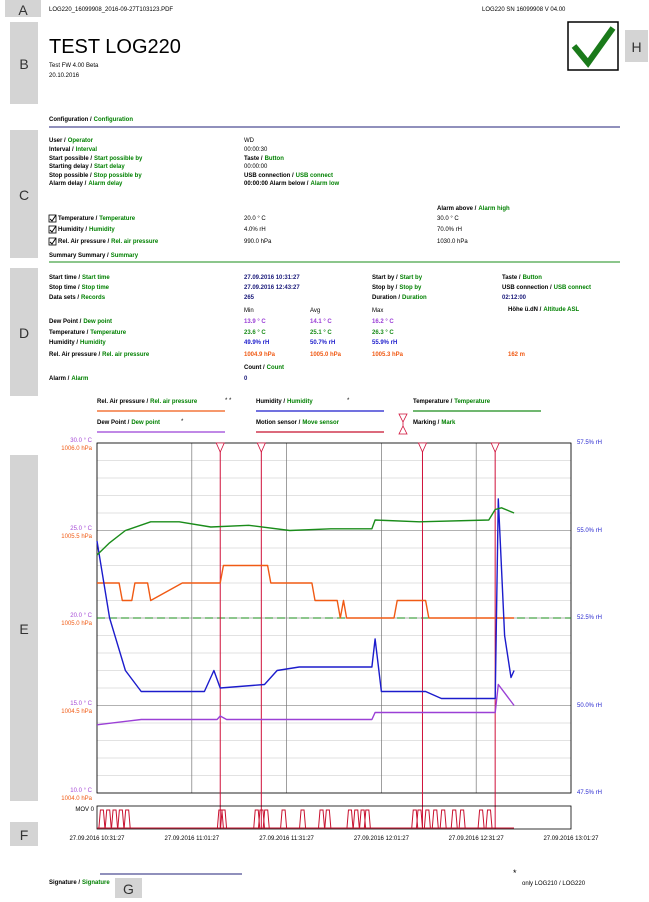  What do you see at coordinates (77, 298) in the screenshot?
I see `summary-label: Data sets / Records` at bounding box center [77, 298].